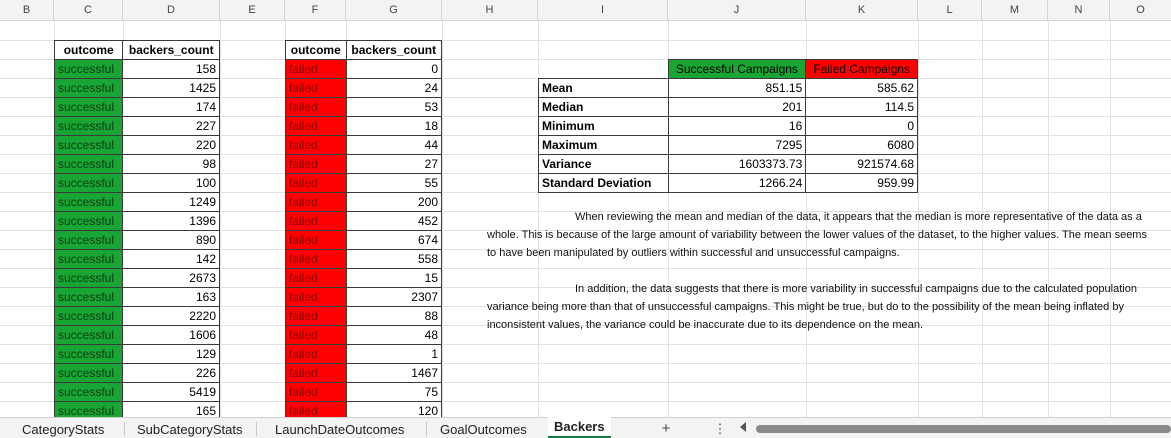 The width and height of the screenshot is (1171, 438). I want to click on horizontal-scrollbar, so click(961, 429).